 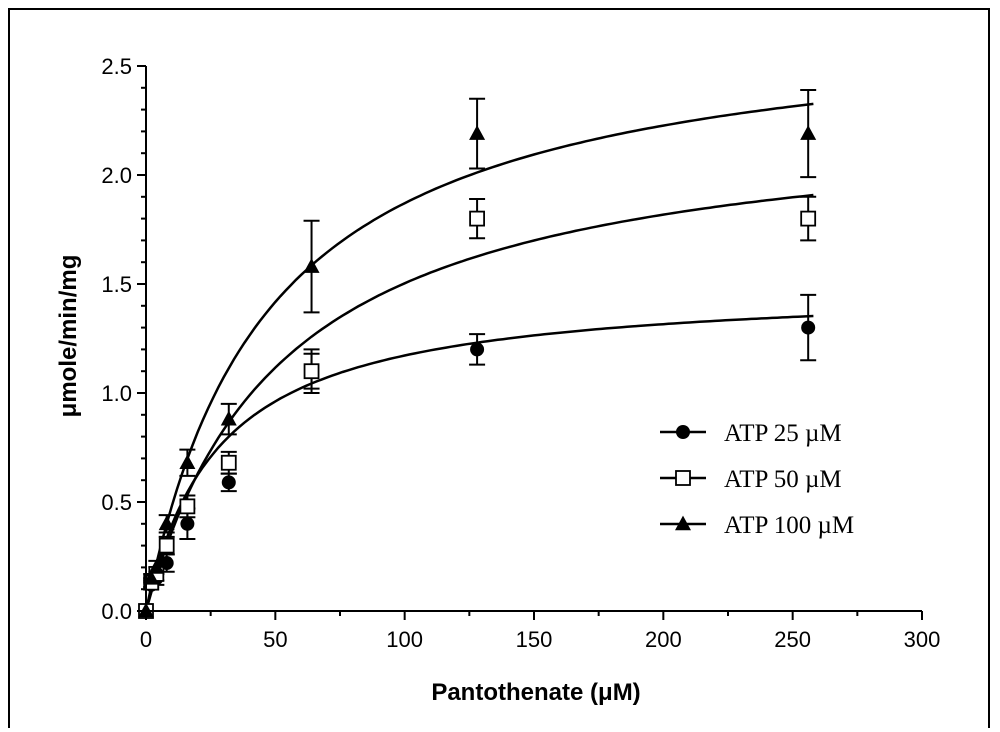 I want to click on y-axis-title: μmole/min/mg, so click(x=68, y=336).